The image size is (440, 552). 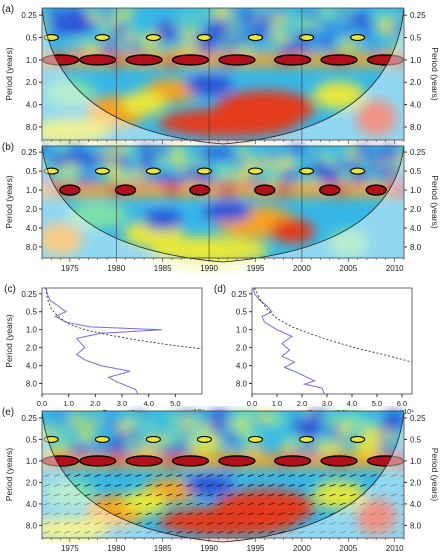 I want to click on y-tick-label: 4.0, so click(x=242, y=366).